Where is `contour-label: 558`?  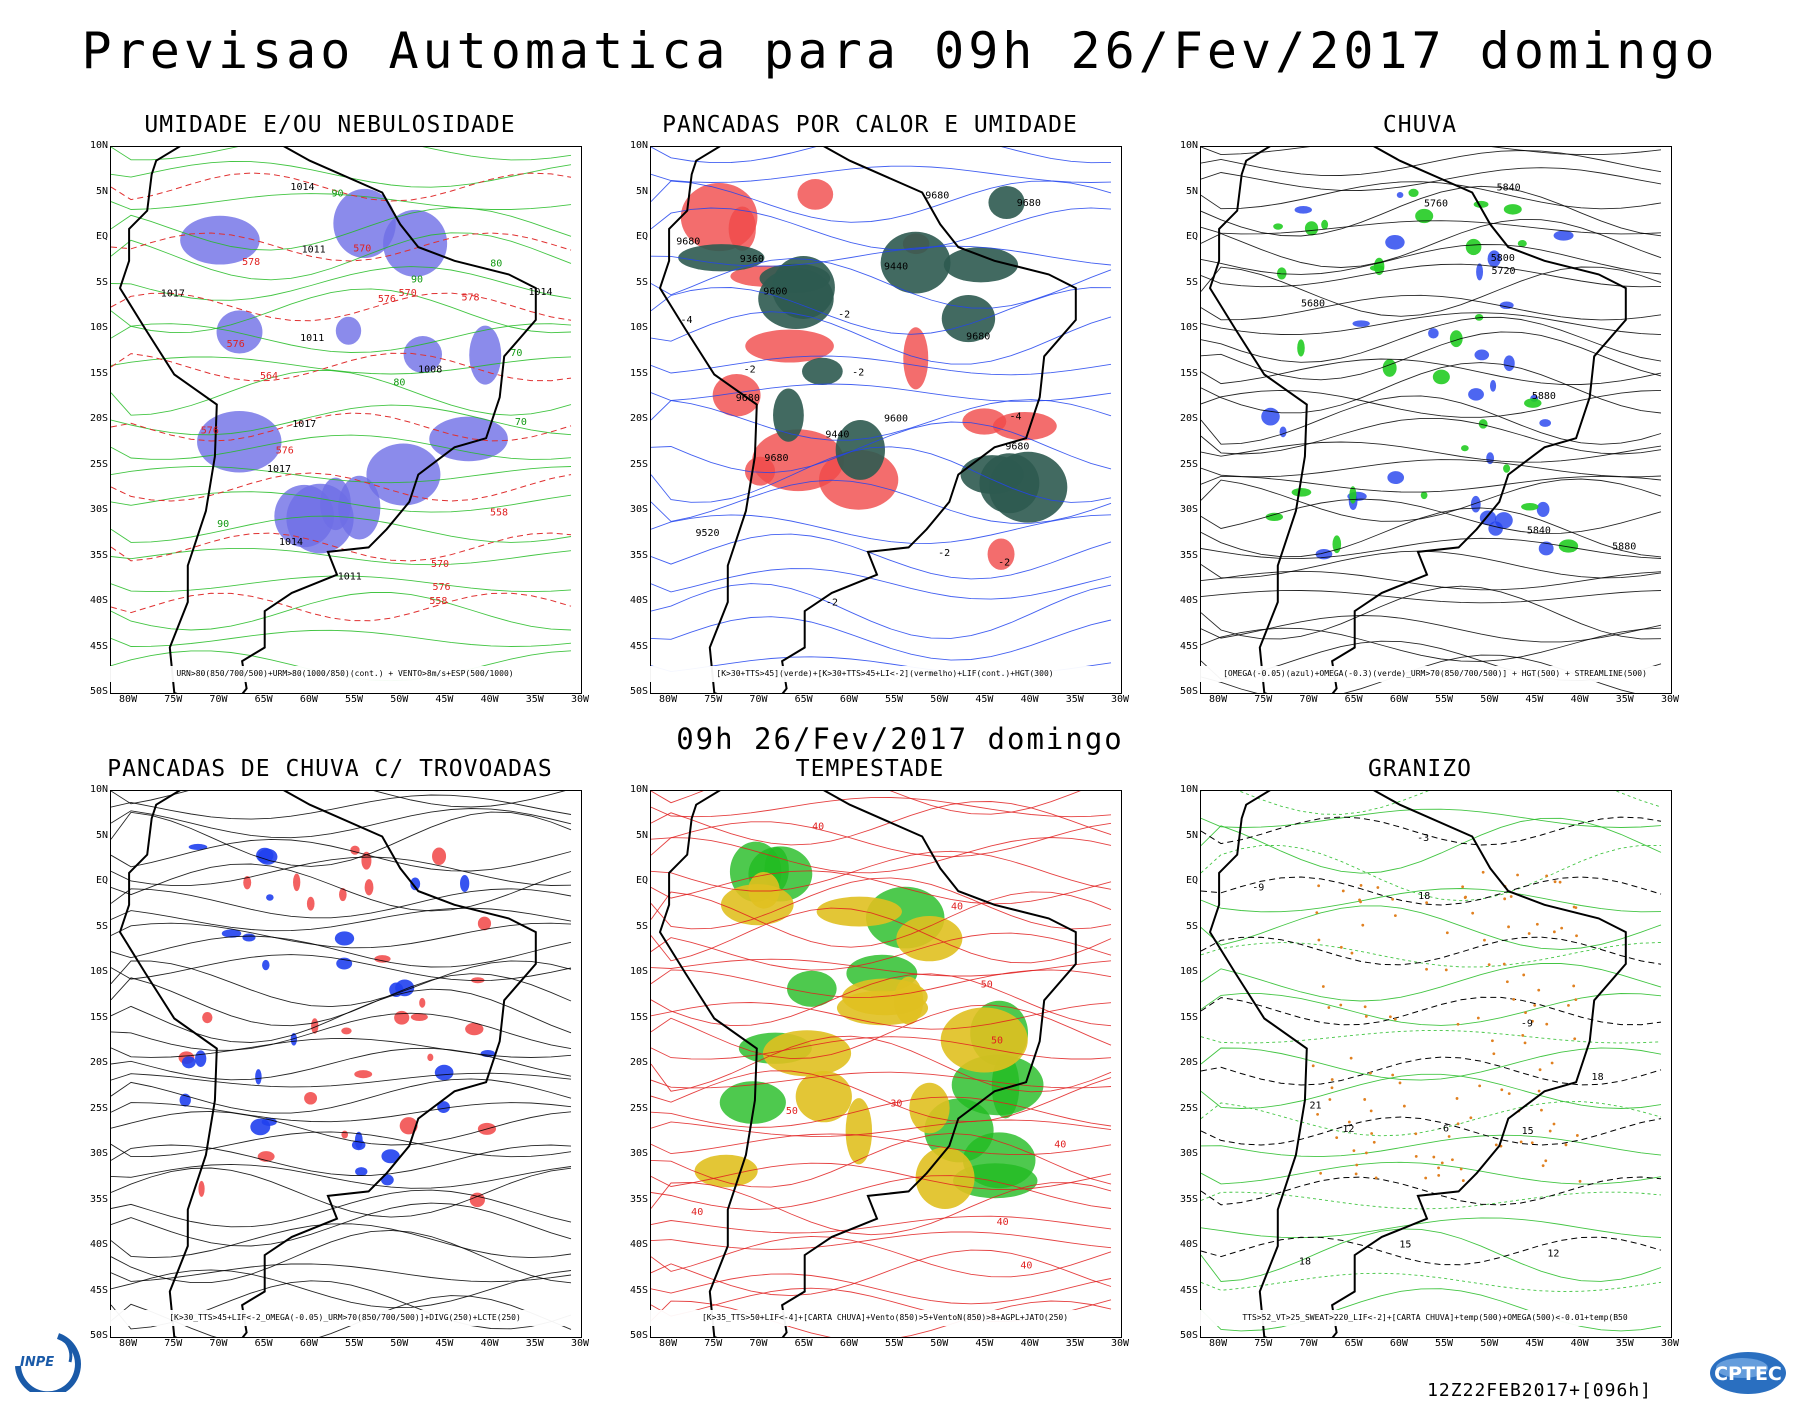
contour-label: 558 is located at coordinates (499, 512).